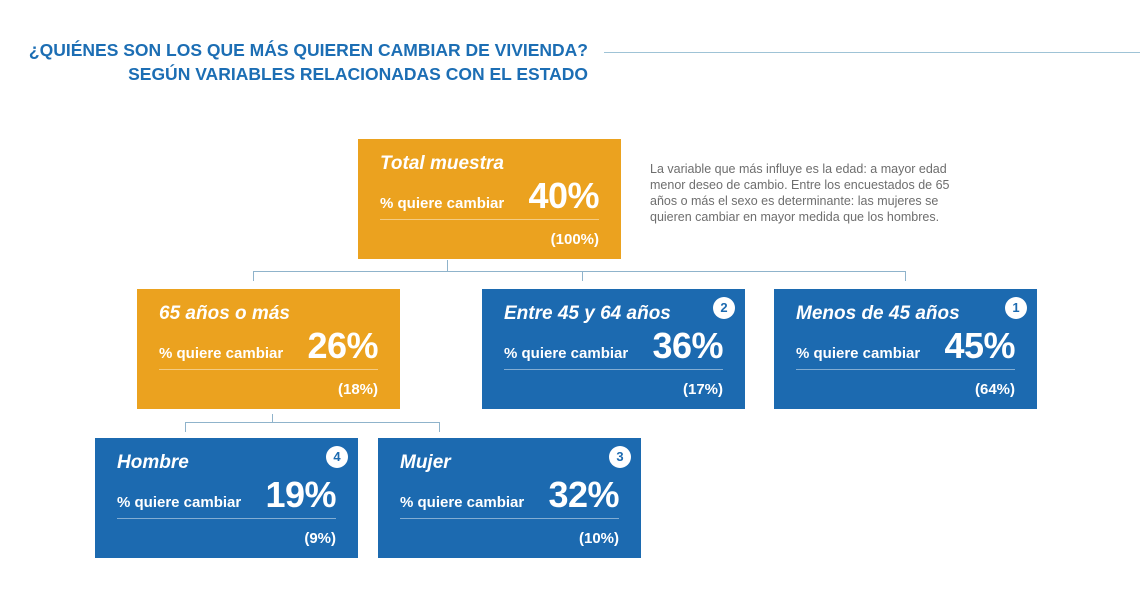  Describe the element at coordinates (979, 345) in the screenshot. I see `node-percentage: 45%` at that location.